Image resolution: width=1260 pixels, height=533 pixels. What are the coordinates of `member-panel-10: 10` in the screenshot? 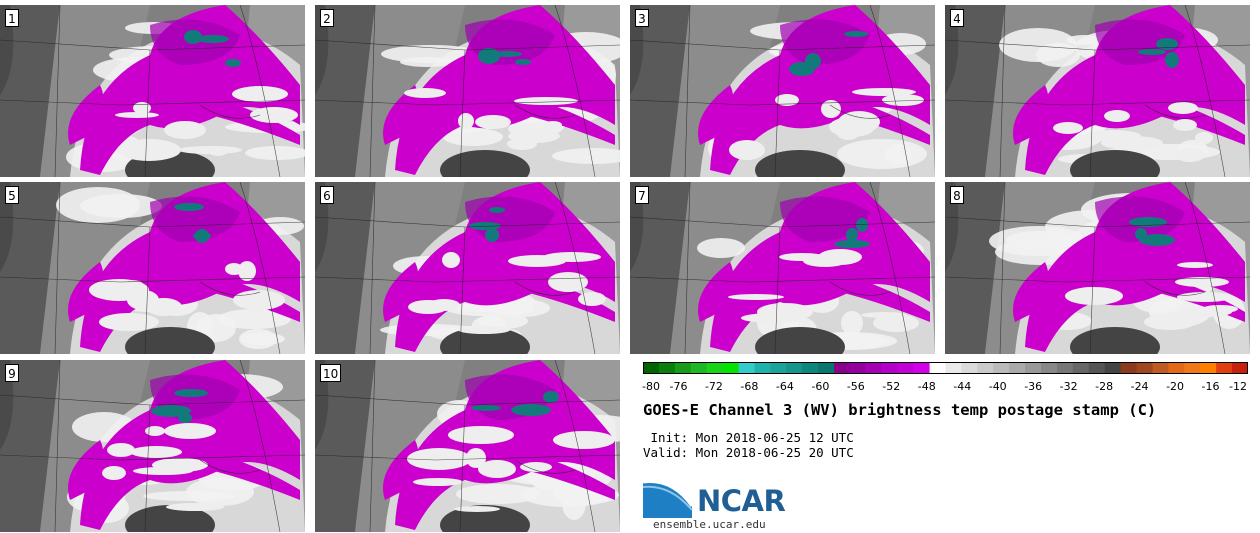 It's located at (467, 446).